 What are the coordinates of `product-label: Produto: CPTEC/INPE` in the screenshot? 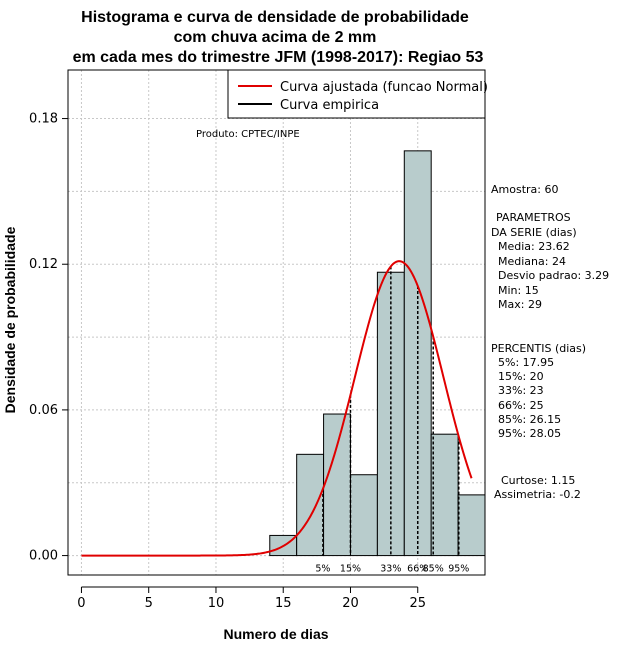 It's located at (248, 134).